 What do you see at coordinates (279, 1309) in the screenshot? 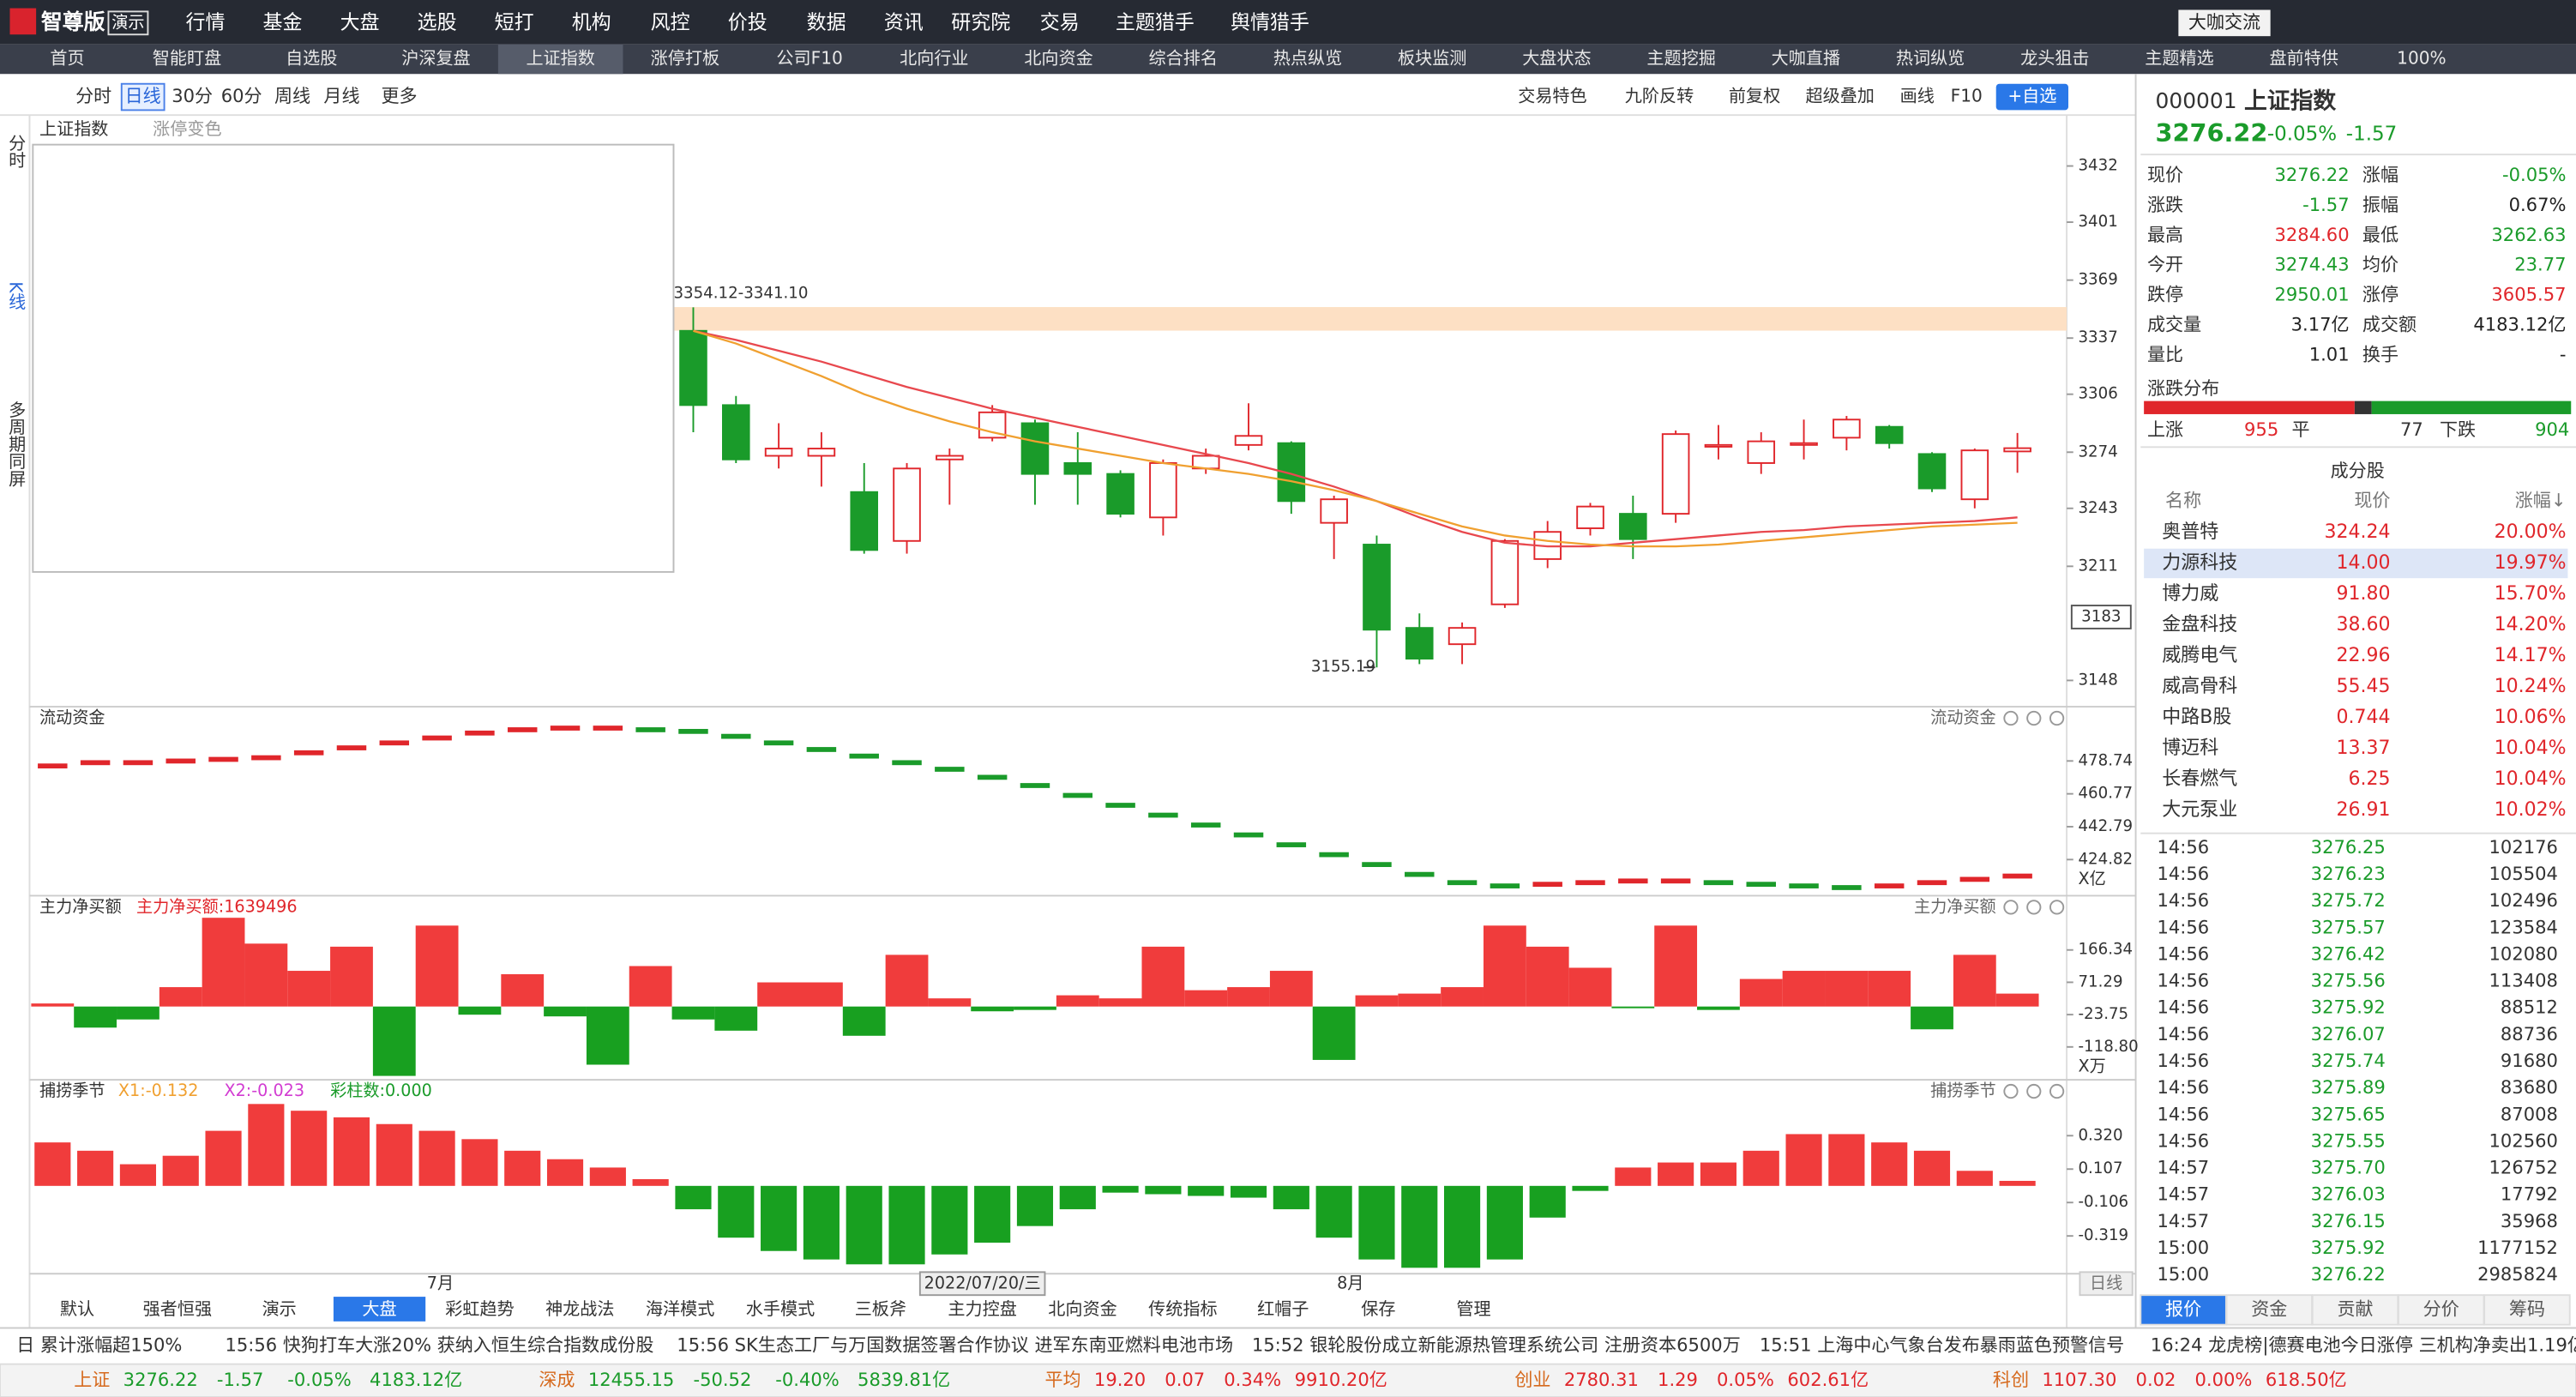
I see `strategy-tab: 演示` at bounding box center [279, 1309].